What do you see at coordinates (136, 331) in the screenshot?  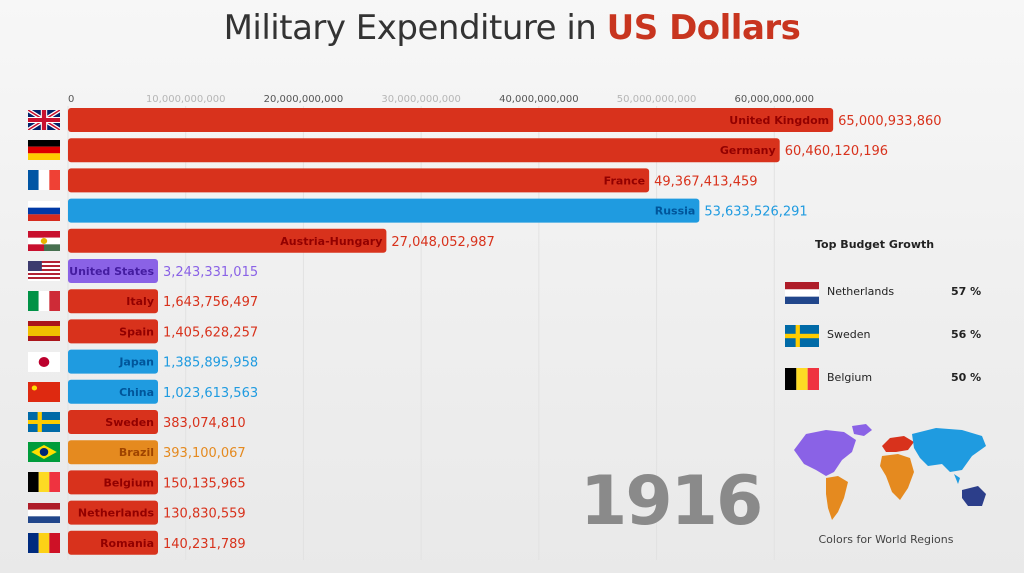 I see `bar-name-label: Spain` at bounding box center [136, 331].